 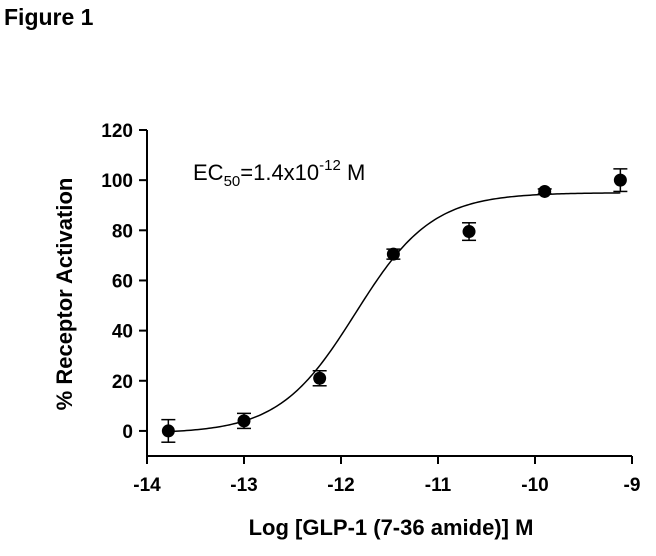 What do you see at coordinates (353, 172) in the screenshot?
I see `ec50-annotation-unit: M` at bounding box center [353, 172].